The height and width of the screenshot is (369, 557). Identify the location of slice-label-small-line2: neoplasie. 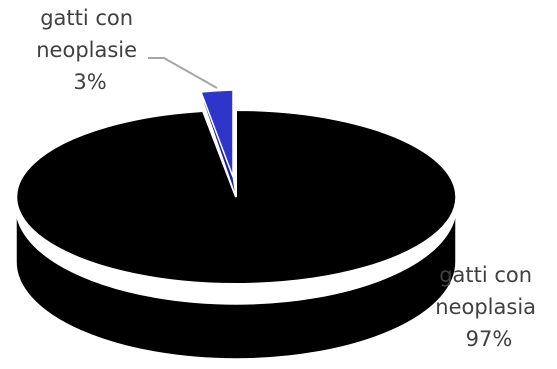
(86, 50).